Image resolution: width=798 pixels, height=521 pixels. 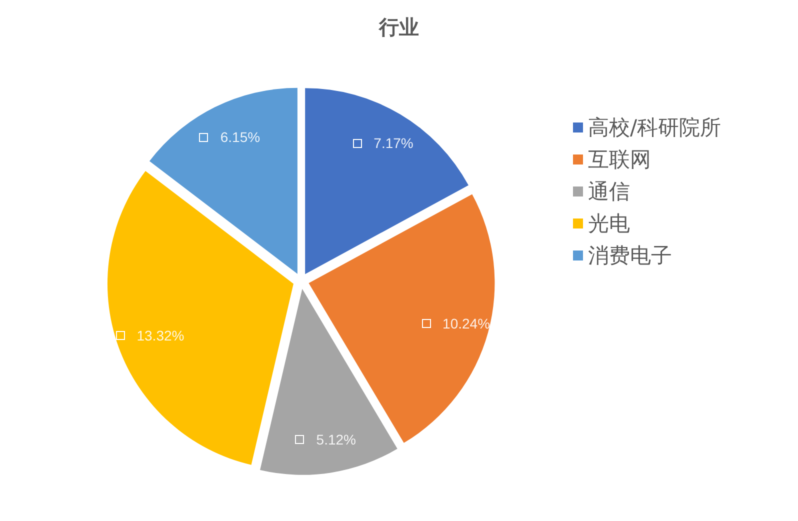 I want to click on legend-label: 消费电子, so click(x=630, y=256).